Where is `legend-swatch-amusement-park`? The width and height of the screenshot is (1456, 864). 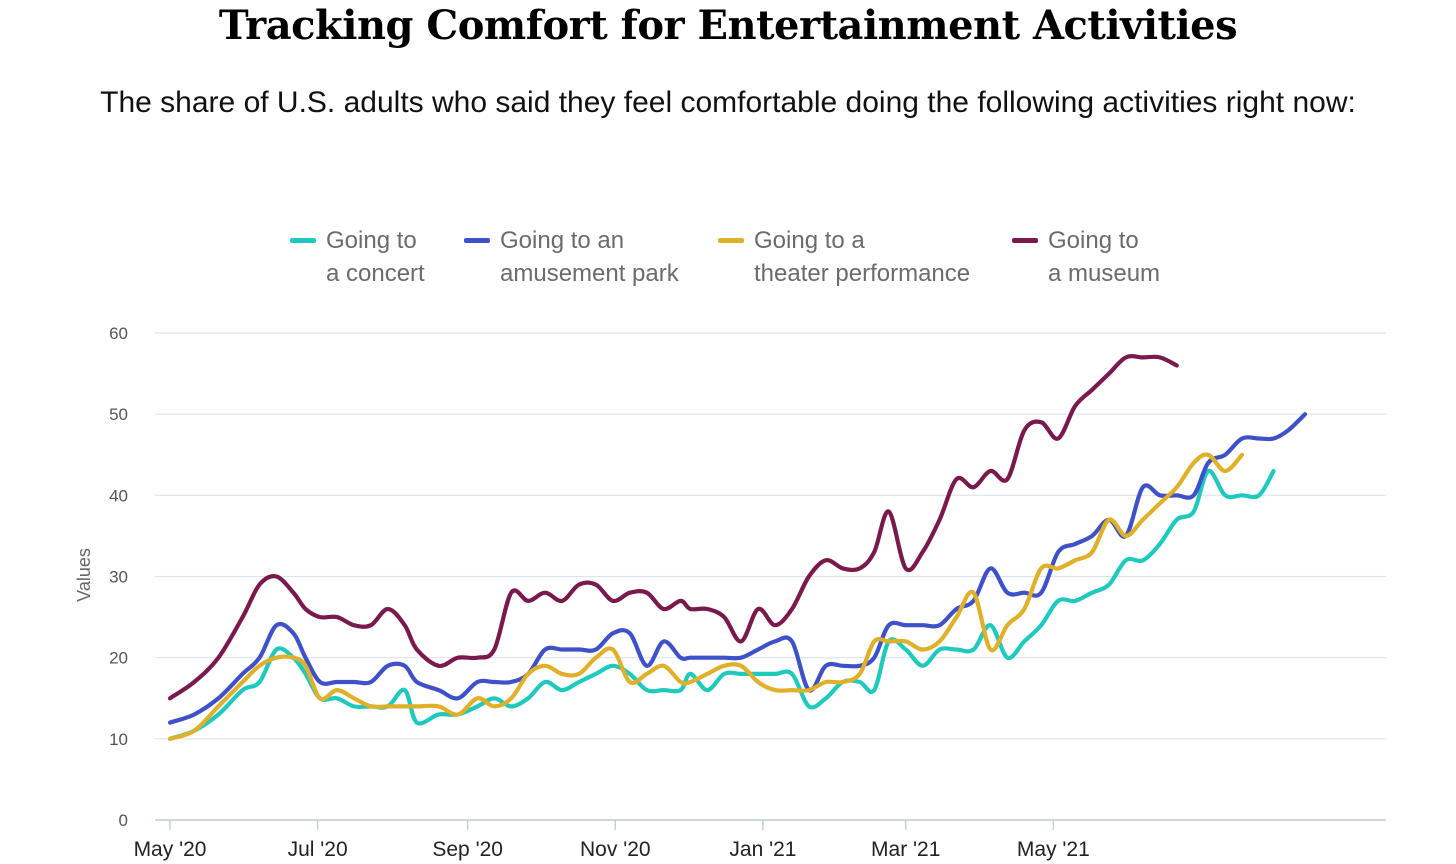 legend-swatch-amusement-park is located at coordinates (477, 240).